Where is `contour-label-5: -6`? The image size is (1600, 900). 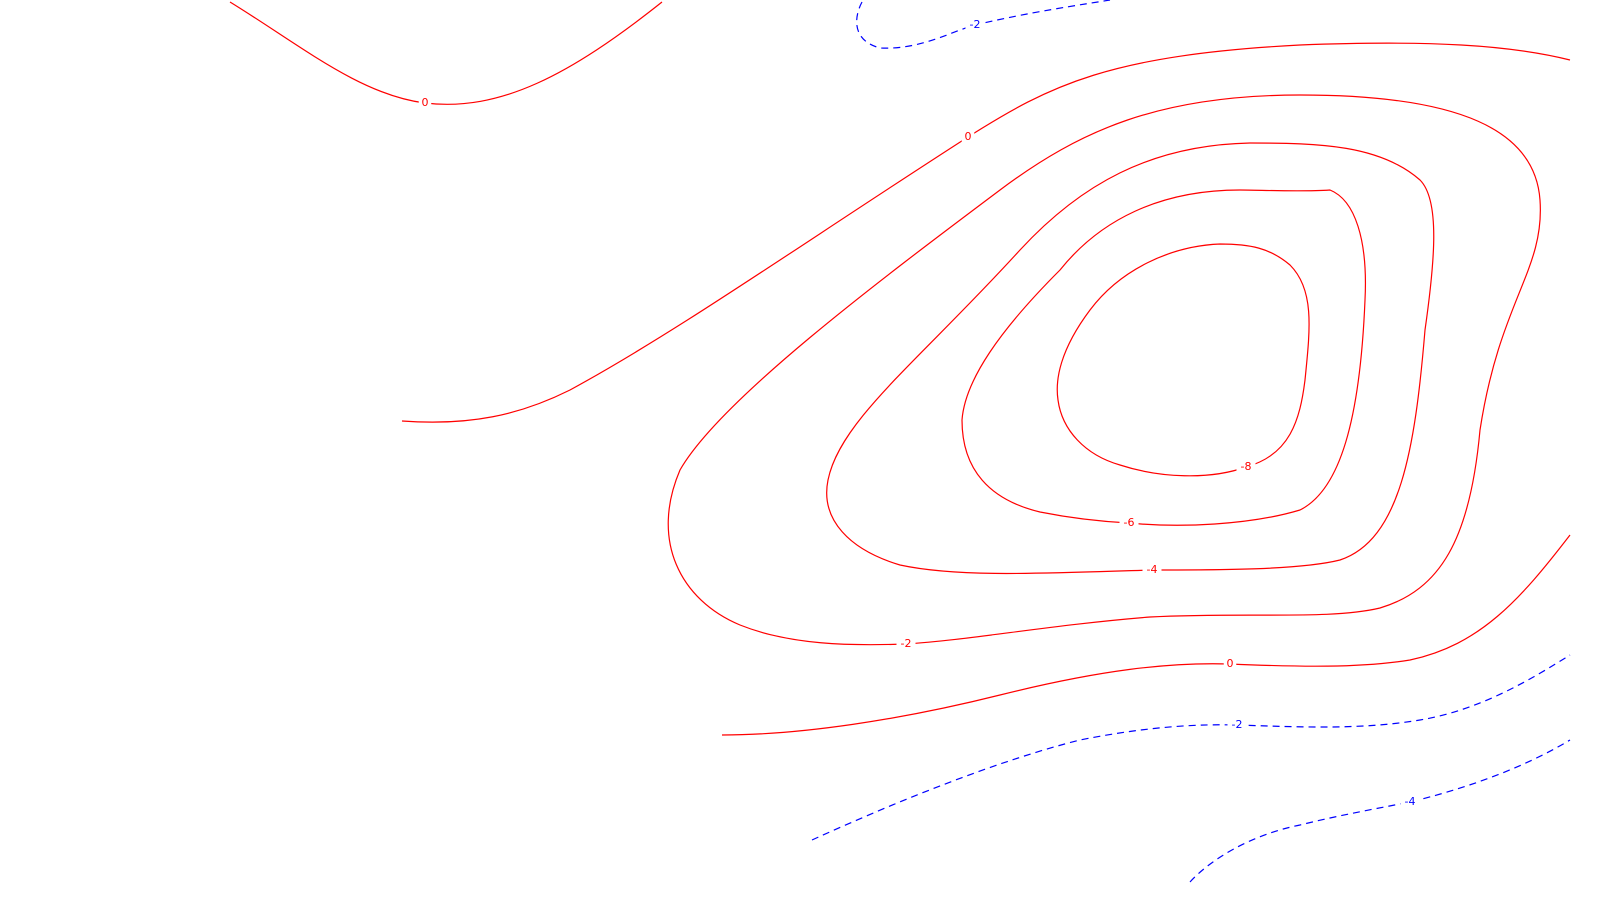 contour-label-5: -6 is located at coordinates (1129, 522).